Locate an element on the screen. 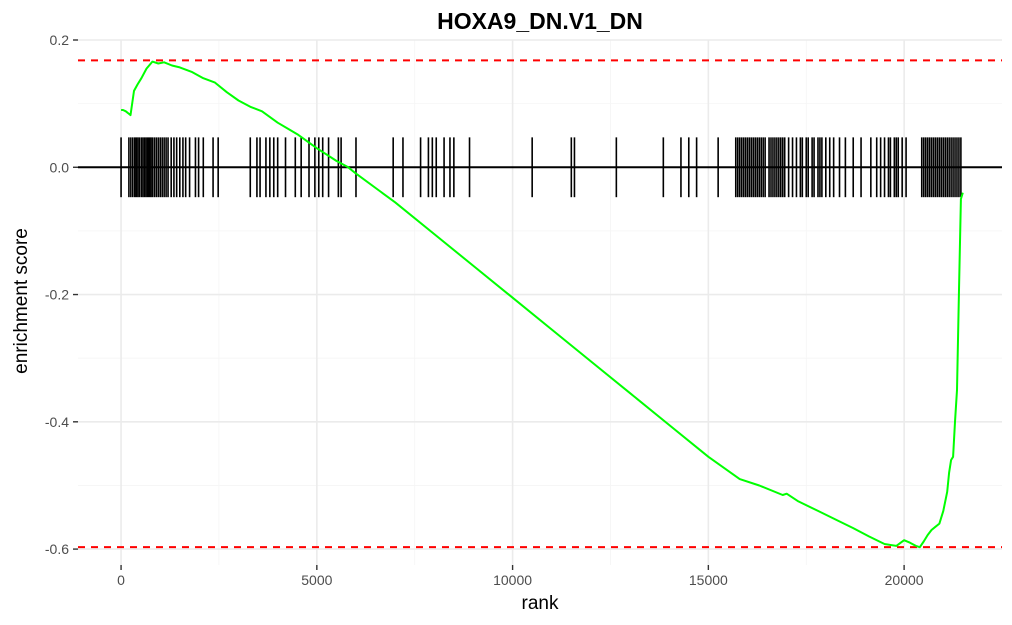  y-axis-label: enrichment score is located at coordinates (21, 301).